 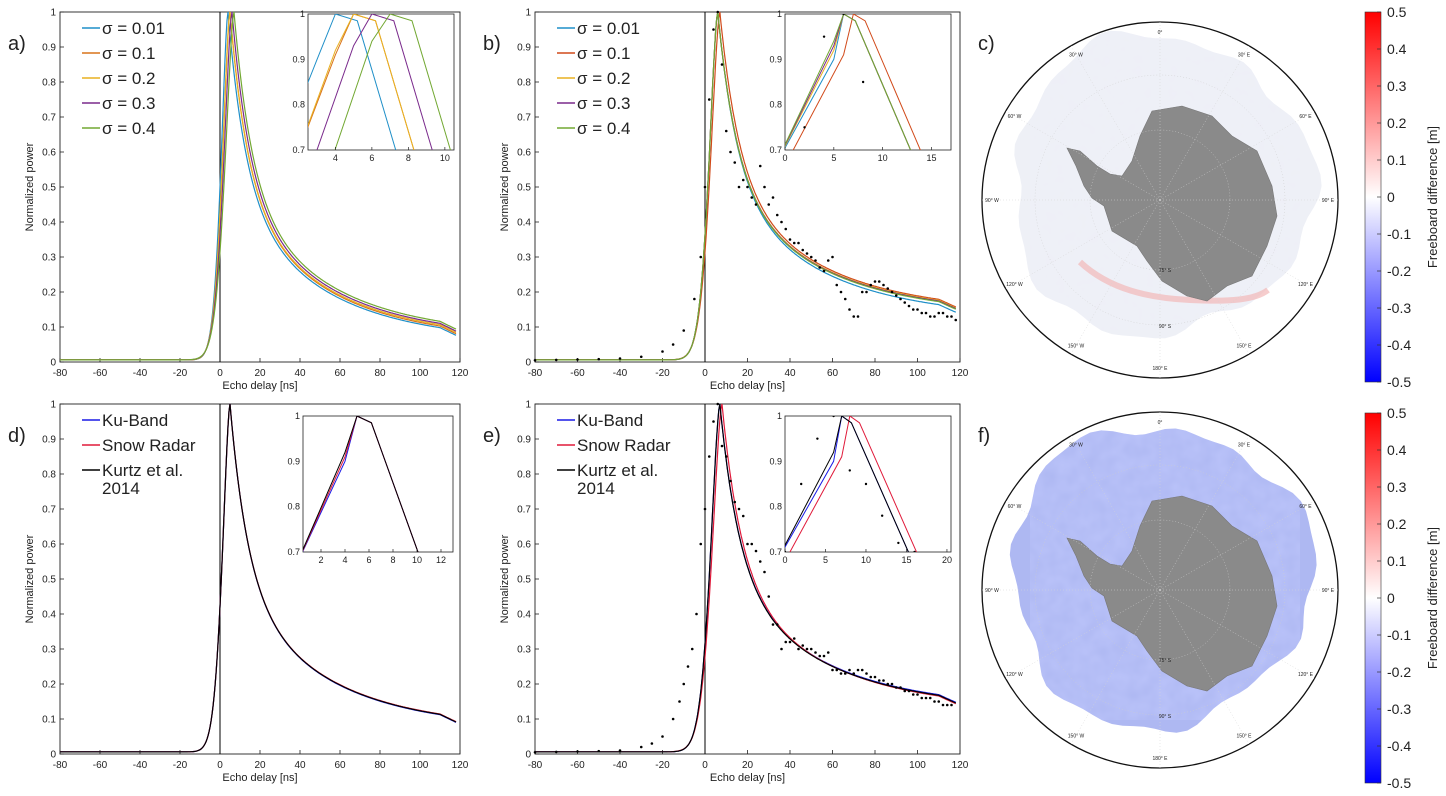 I want to click on inset-x-tick-label: 4, so click(x=335, y=158).